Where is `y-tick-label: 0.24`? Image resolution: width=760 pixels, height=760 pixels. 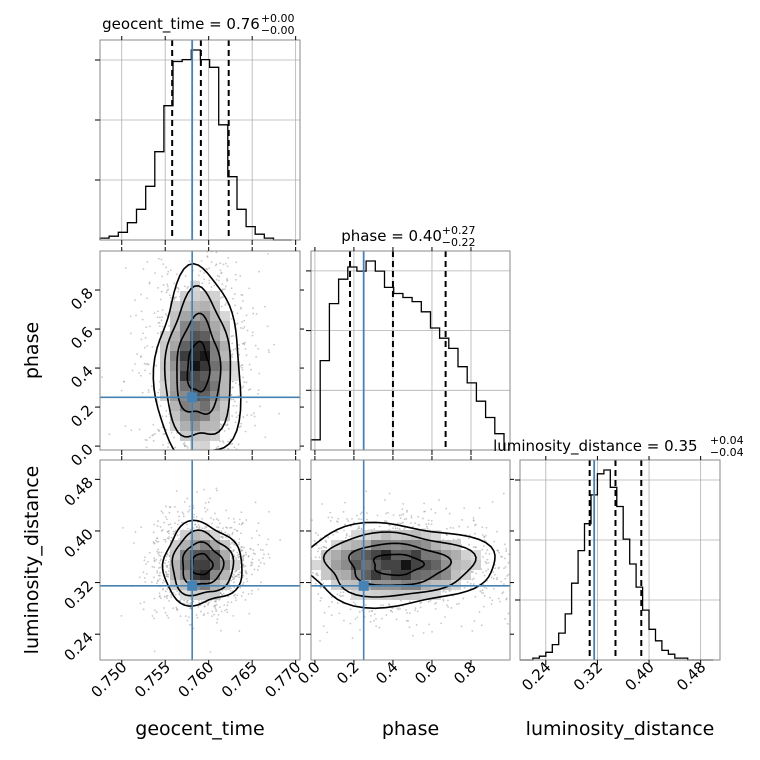
y-tick-label: 0.24 is located at coordinates (78, 646).